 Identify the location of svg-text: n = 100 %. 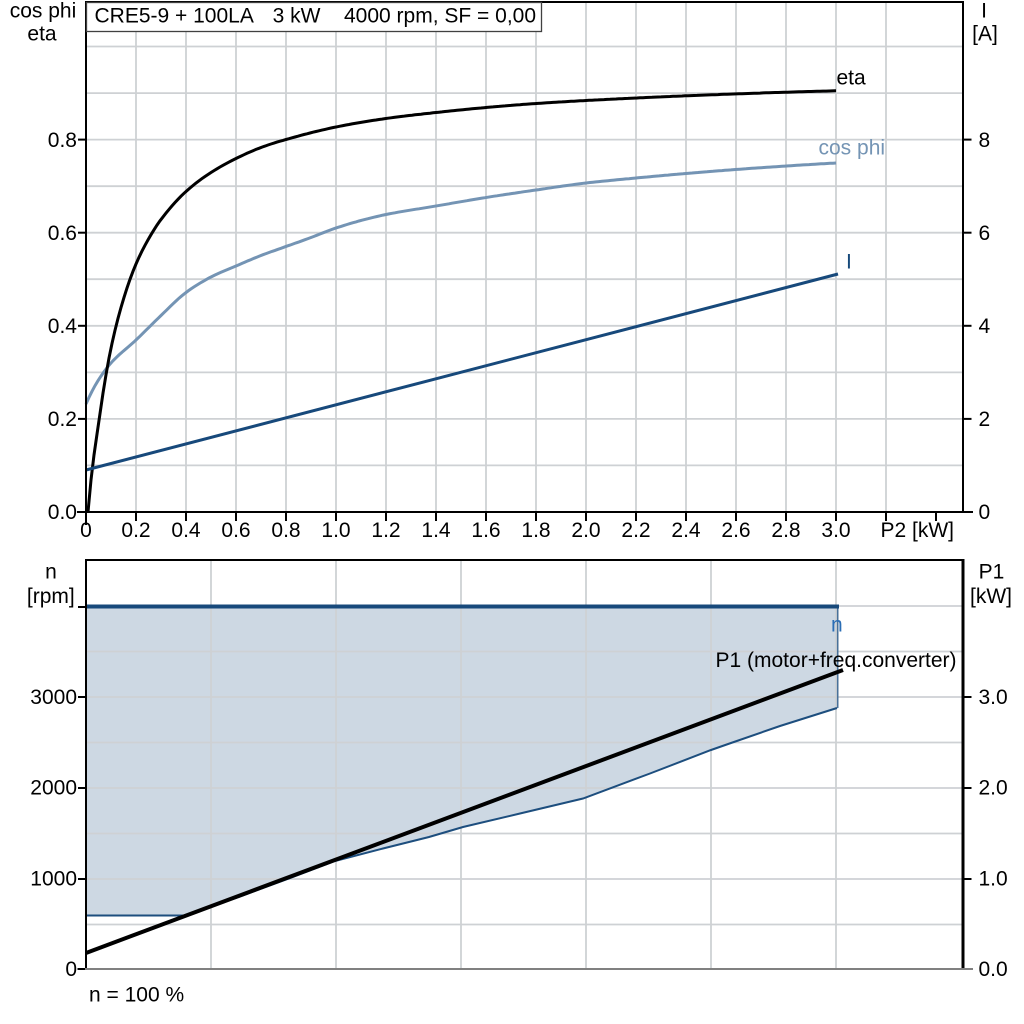
(136, 995).